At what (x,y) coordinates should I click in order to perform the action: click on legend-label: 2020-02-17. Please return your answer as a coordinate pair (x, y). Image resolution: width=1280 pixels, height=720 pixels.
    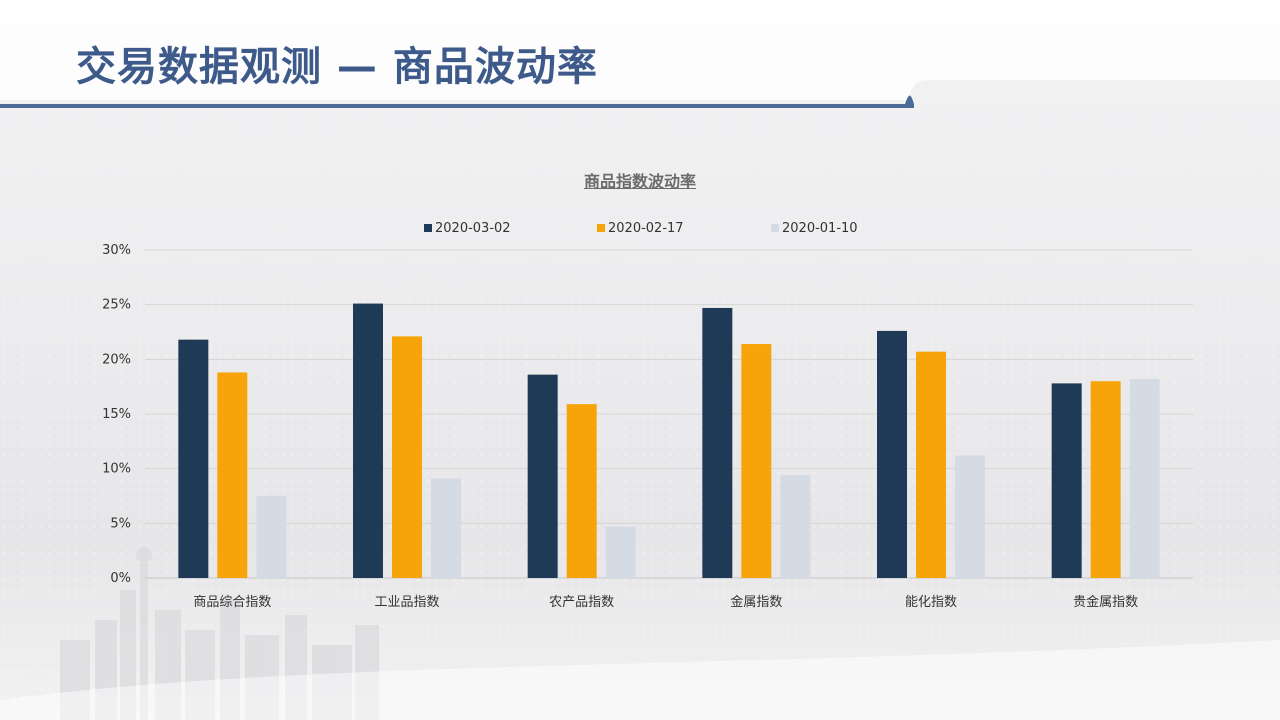
    Looking at the image, I should click on (646, 228).